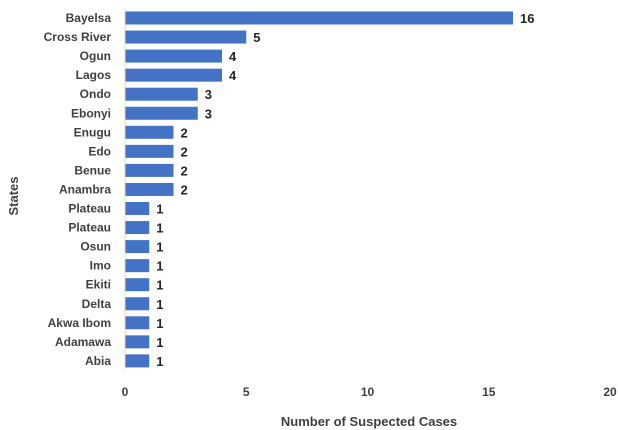  What do you see at coordinates (83, 342) in the screenshot?
I see `category-label: Adamawa` at bounding box center [83, 342].